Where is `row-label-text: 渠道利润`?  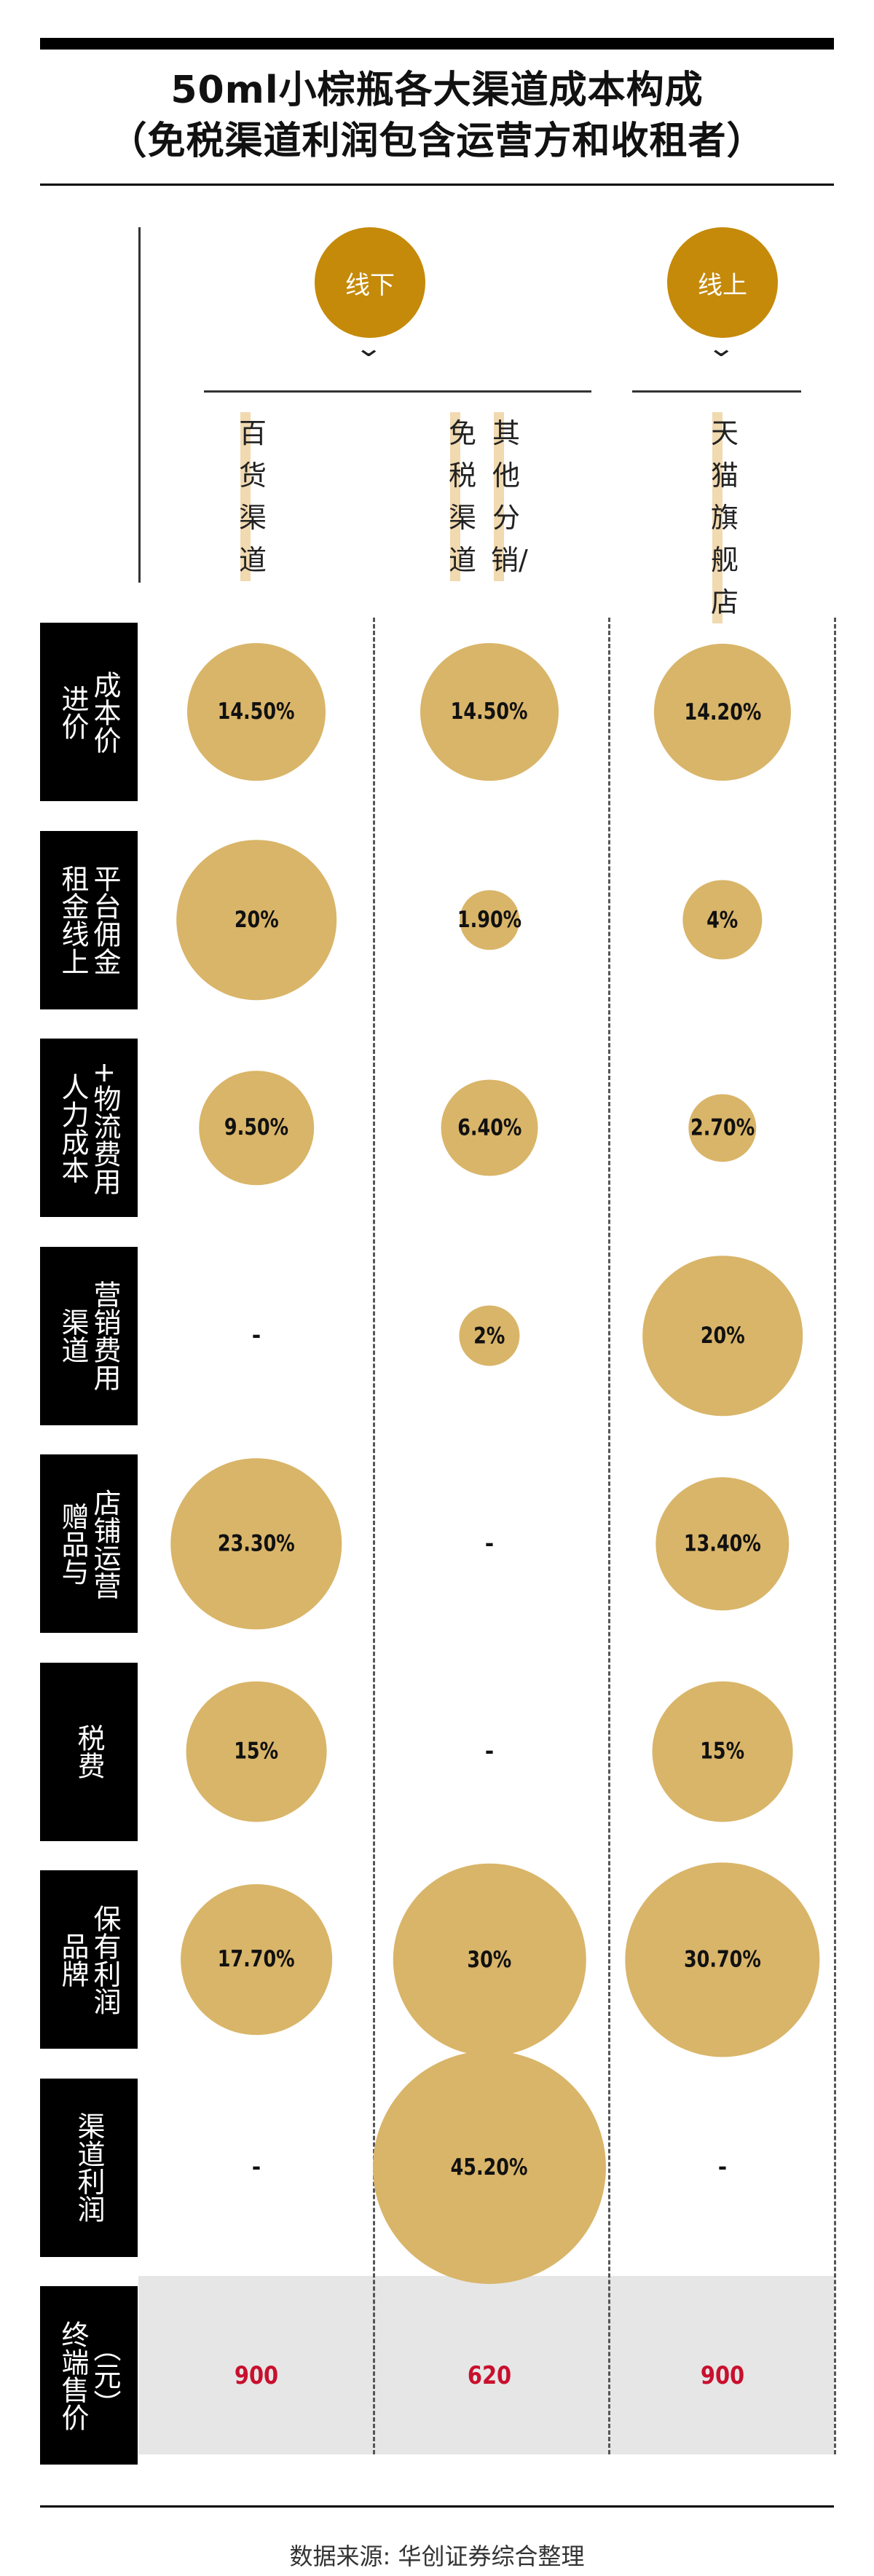 row-label-text: 渠道利润 is located at coordinates (89, 2167).